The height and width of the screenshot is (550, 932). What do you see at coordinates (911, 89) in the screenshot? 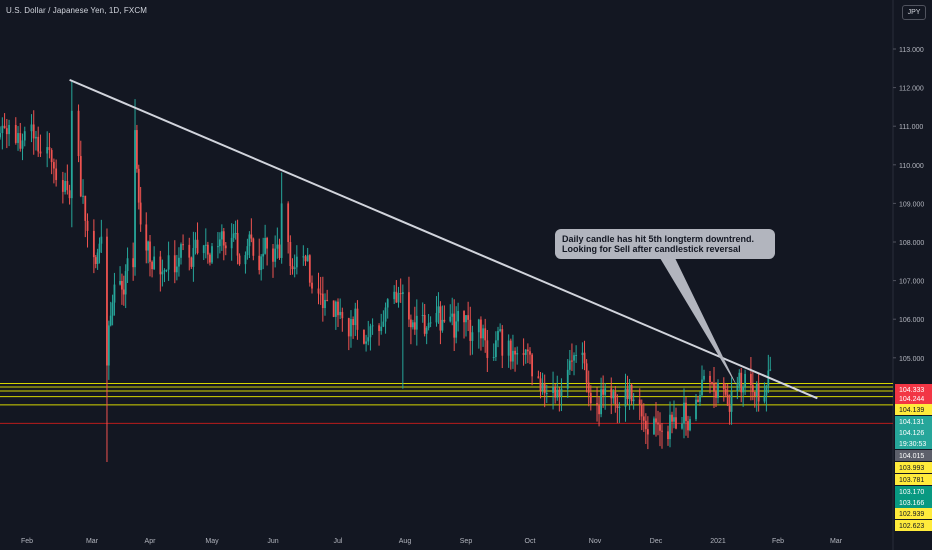
I see `y-tick-label: 112.000` at bounding box center [911, 89].